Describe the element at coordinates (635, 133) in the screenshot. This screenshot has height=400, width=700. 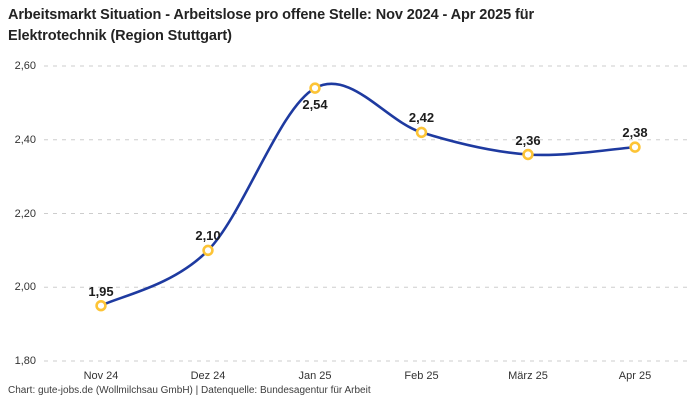
I see `data-point-value-label: 2,38` at that location.